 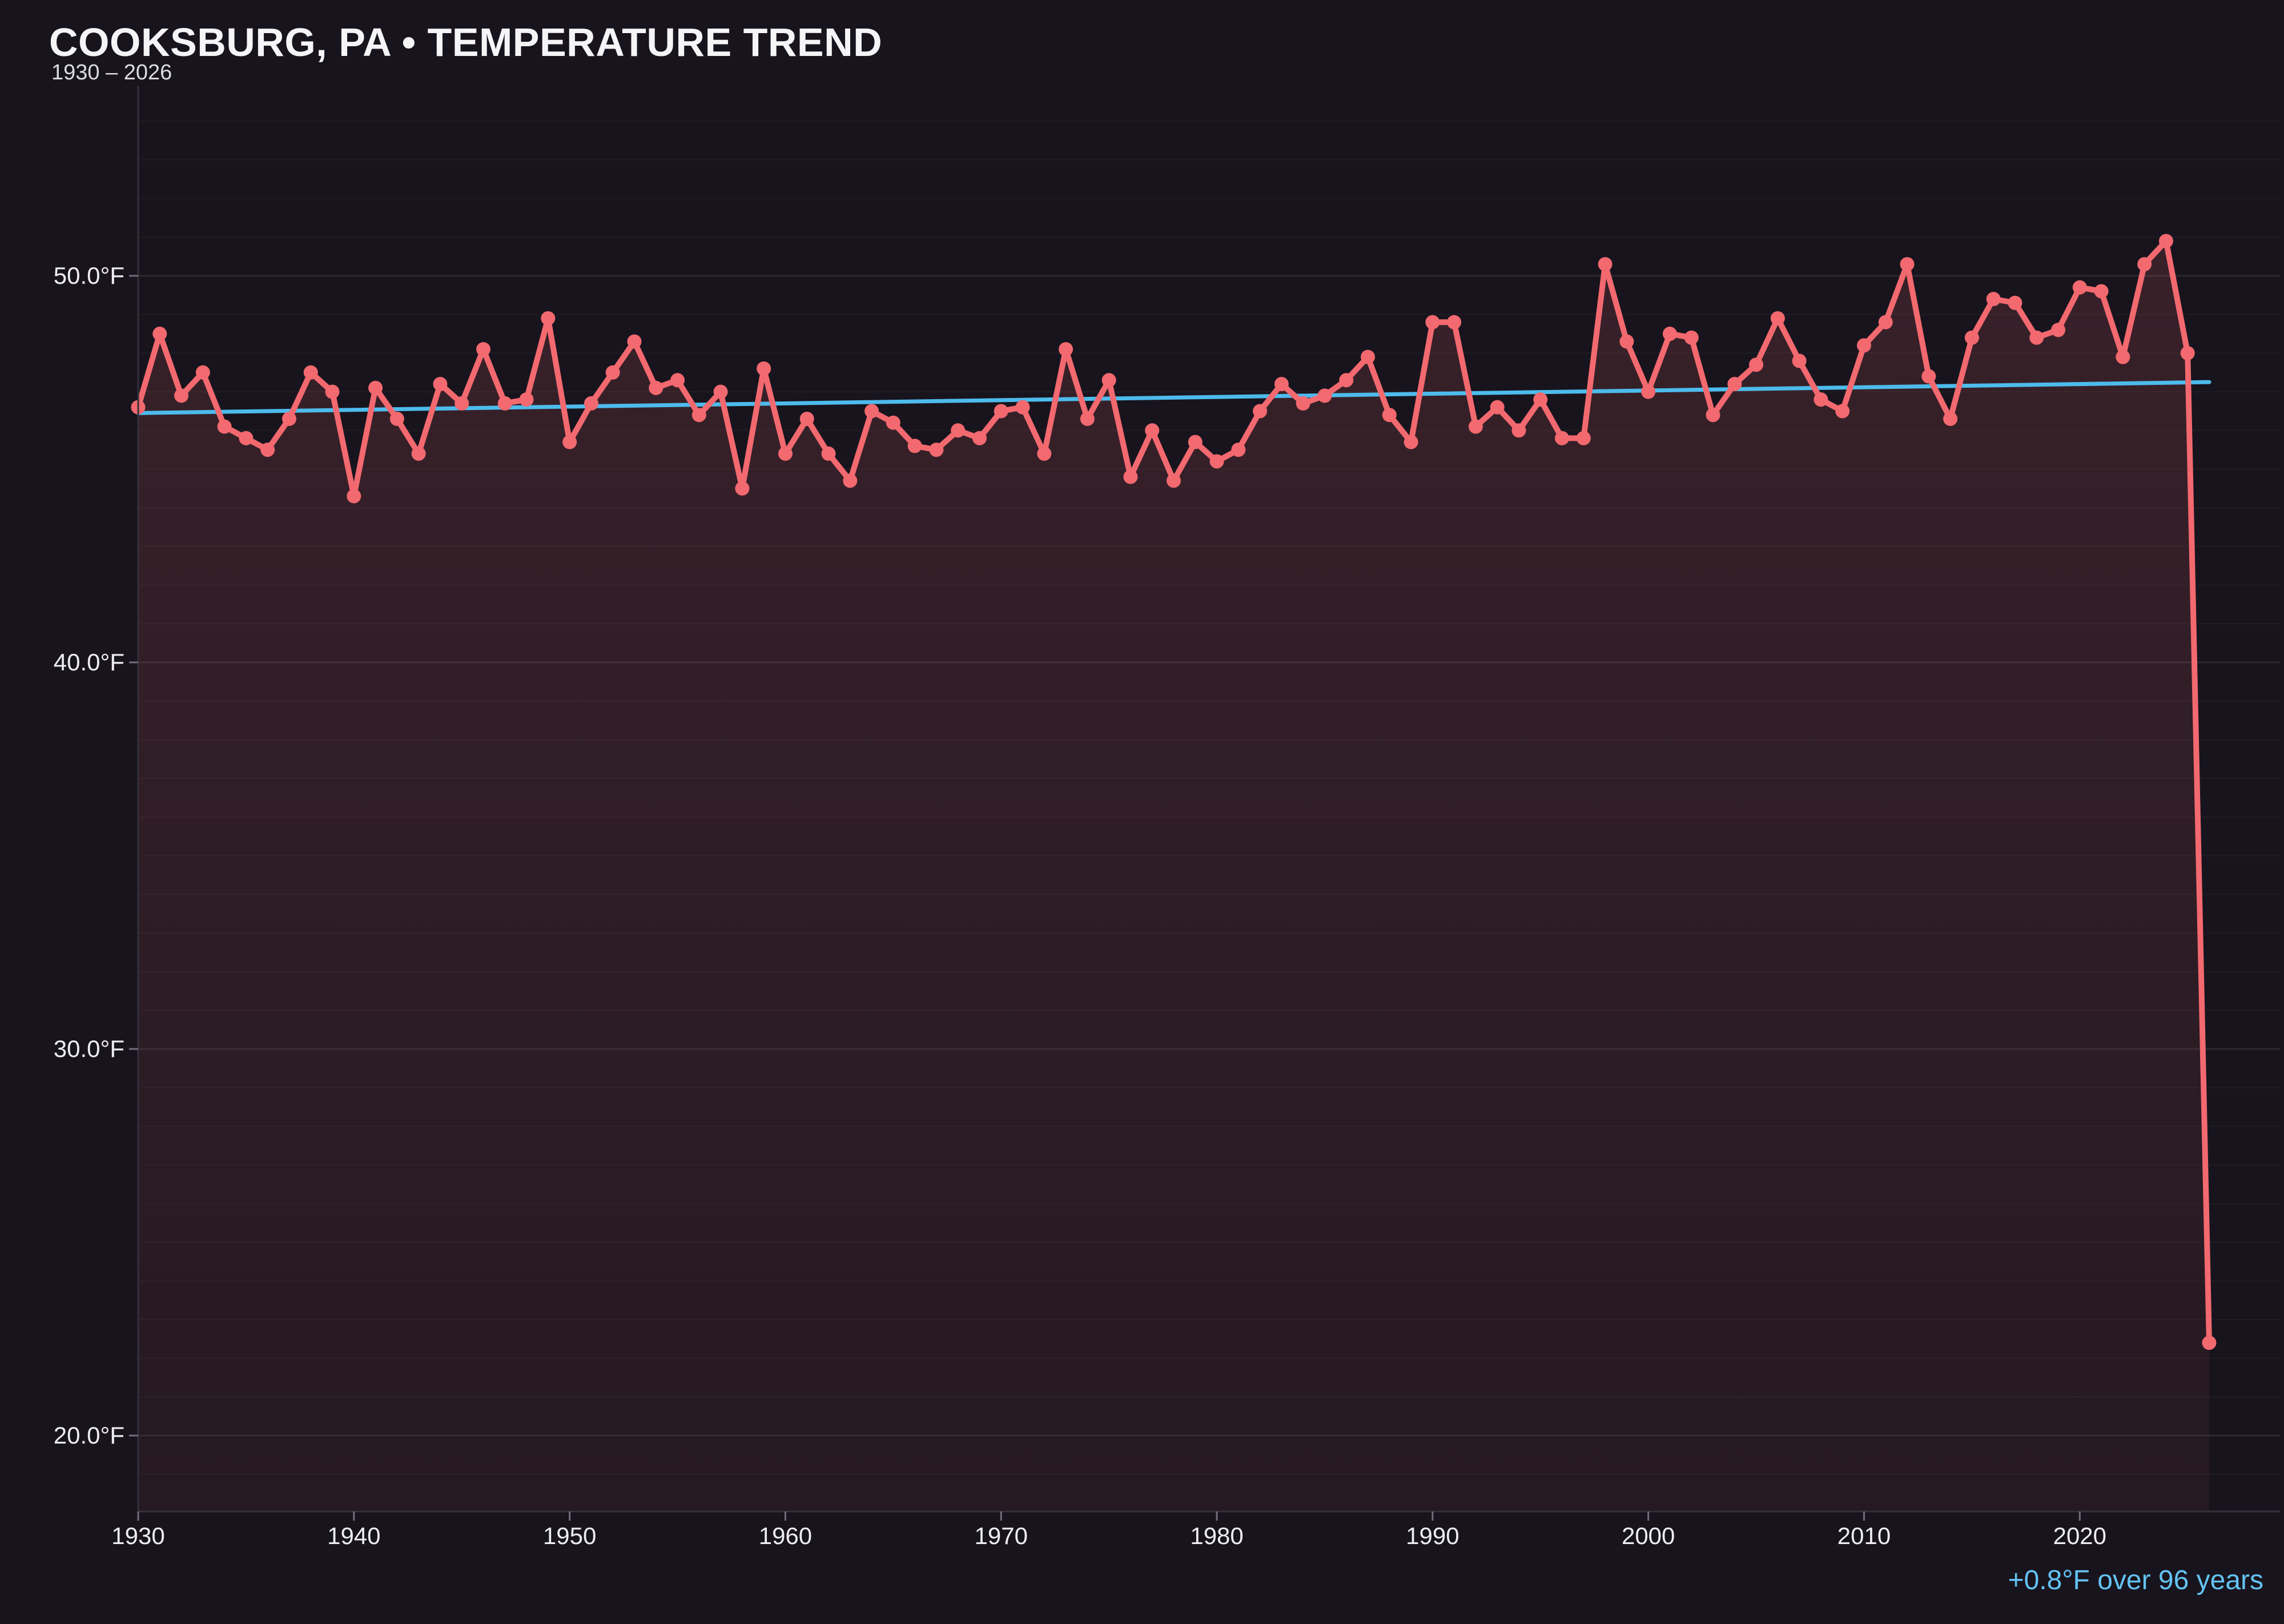 I want to click on data-point-2002, so click(x=1691, y=337).